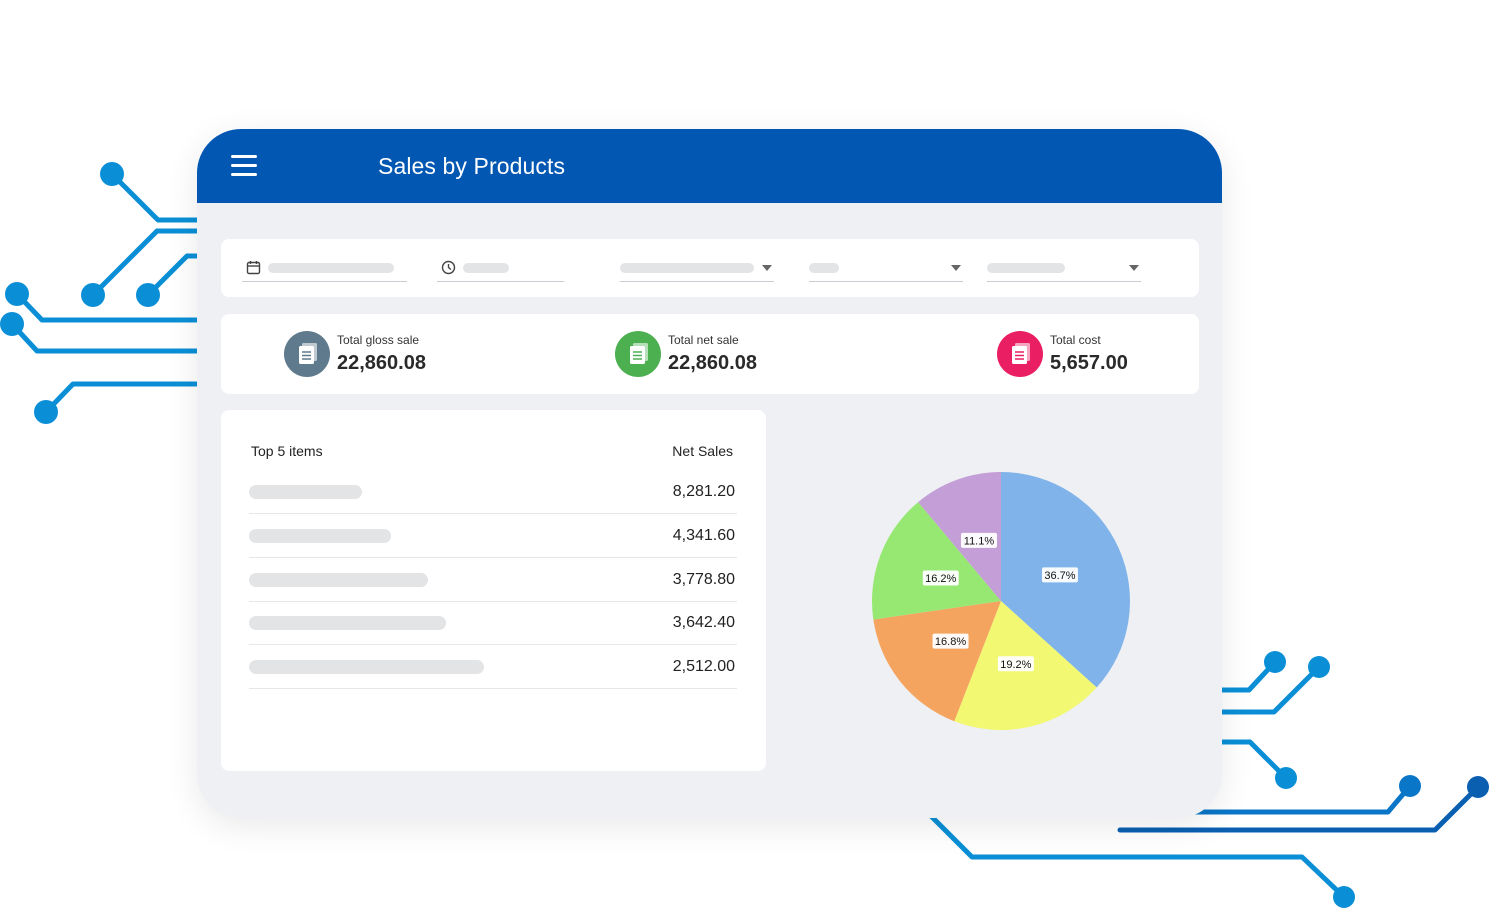  What do you see at coordinates (448, 267) in the screenshot?
I see `clock-icon` at bounding box center [448, 267].